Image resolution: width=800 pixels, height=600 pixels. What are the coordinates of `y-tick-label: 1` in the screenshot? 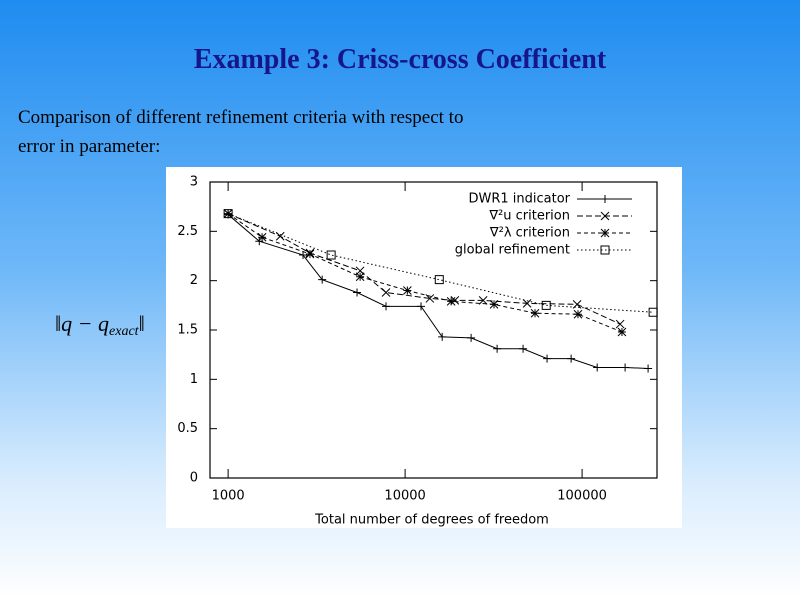 It's located at (194, 379).